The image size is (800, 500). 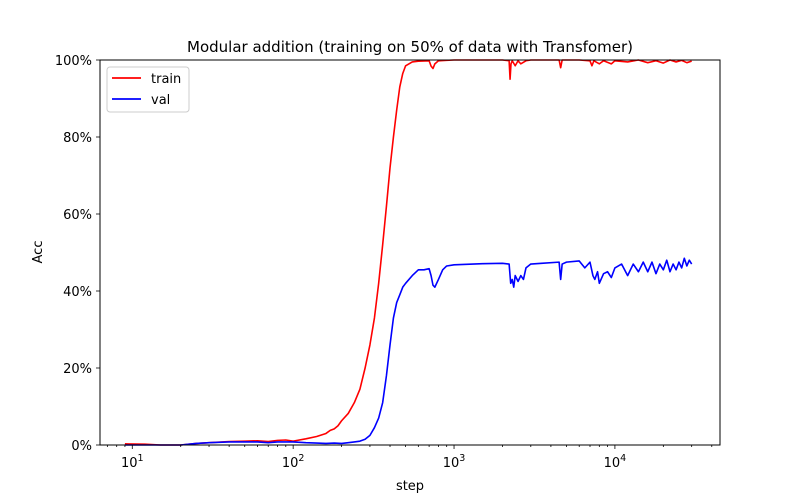 I want to click on x-tick-label: 10¹, so click(x=132, y=462).